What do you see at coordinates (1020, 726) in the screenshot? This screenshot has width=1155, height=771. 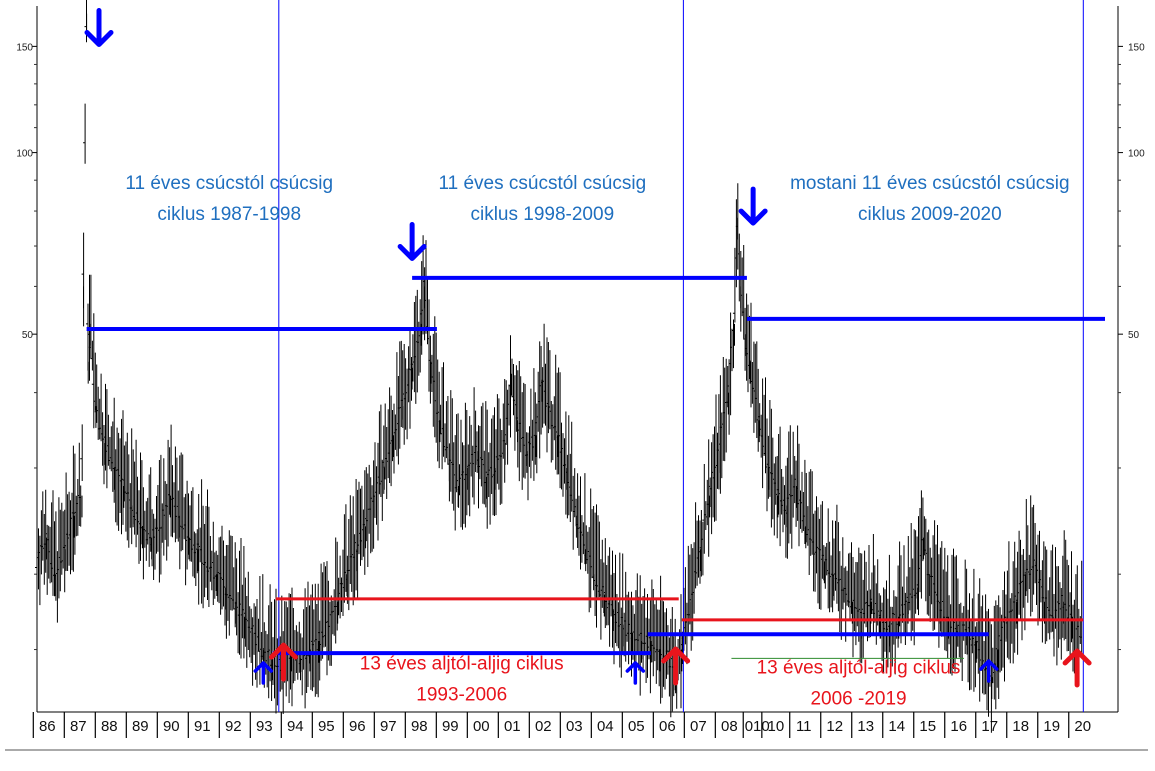 I see `x-tick-label: 18` at bounding box center [1020, 726].